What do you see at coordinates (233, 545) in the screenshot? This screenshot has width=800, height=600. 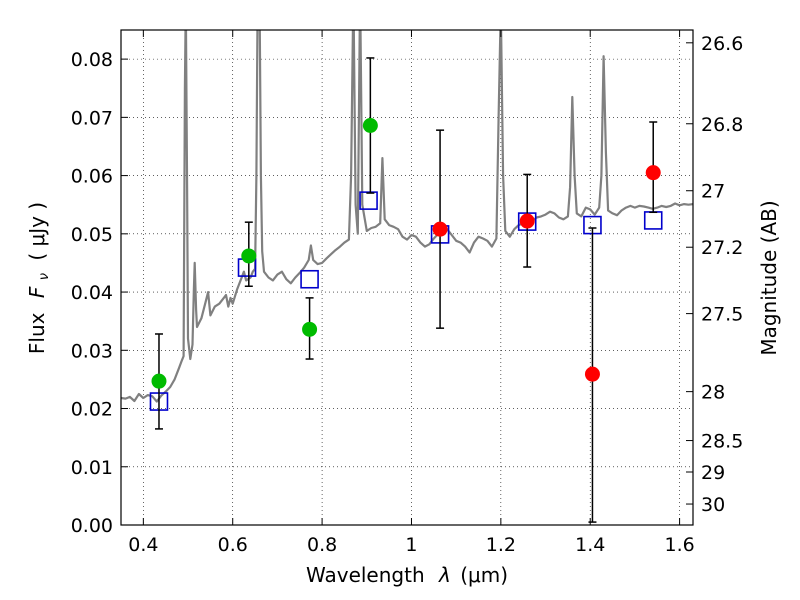 I see `x-tick-label: 0.6` at bounding box center [233, 545].